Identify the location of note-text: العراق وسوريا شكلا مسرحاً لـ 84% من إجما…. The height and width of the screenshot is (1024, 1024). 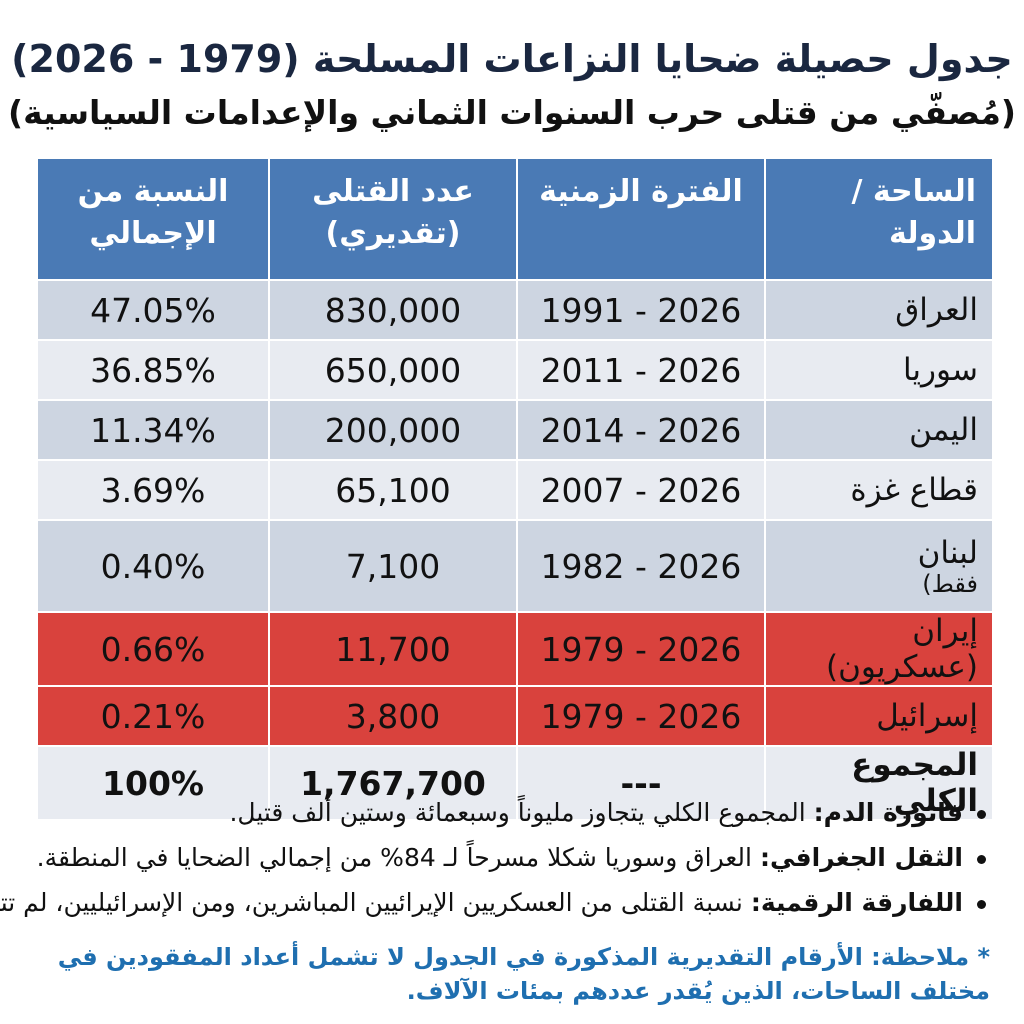
(394, 857).